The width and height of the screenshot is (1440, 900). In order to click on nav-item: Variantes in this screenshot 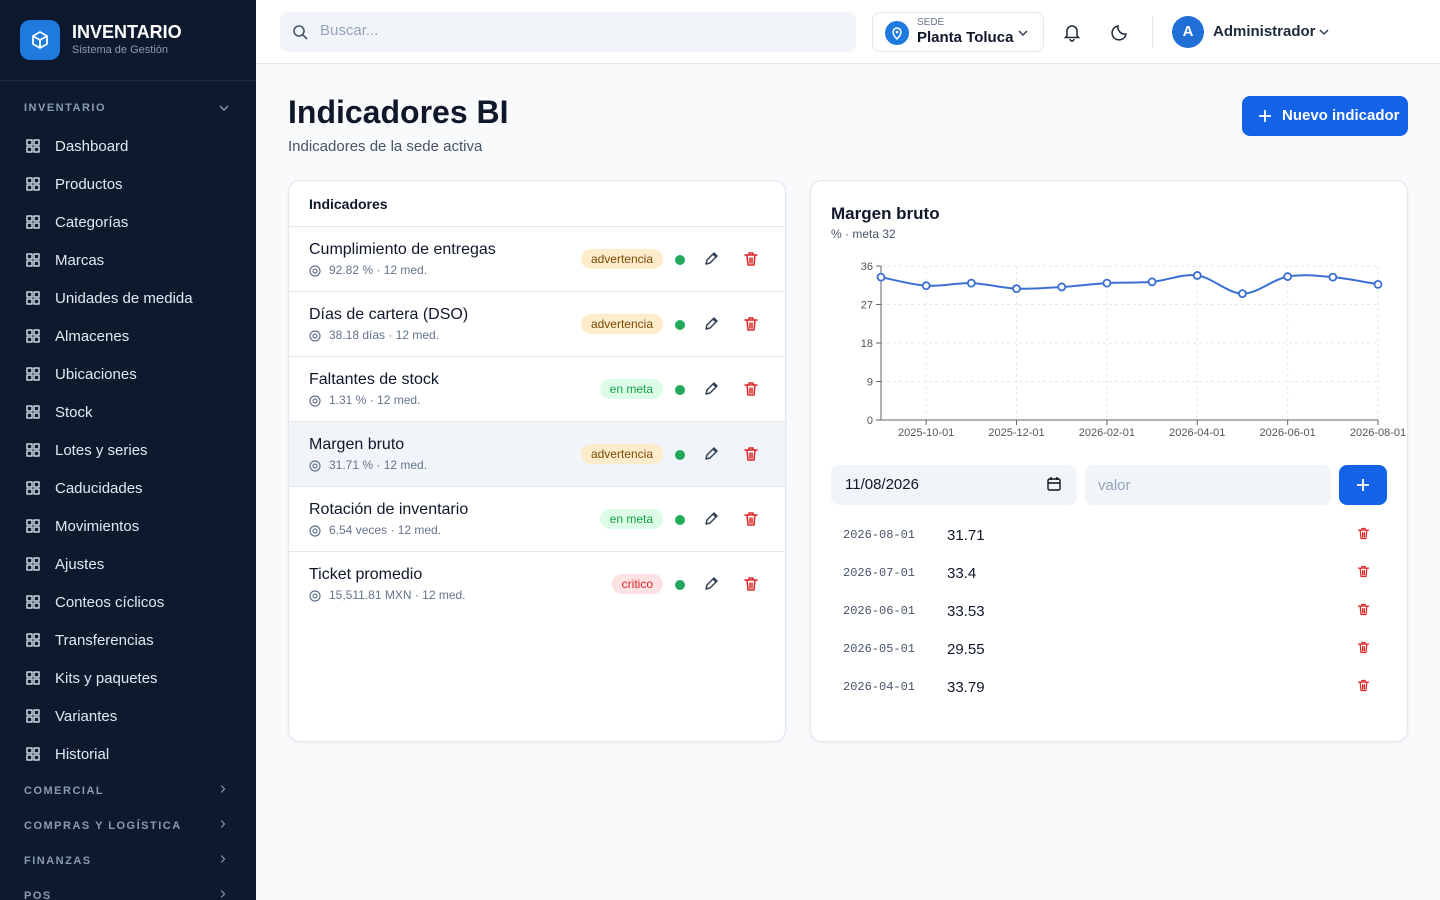, I will do `click(70, 716)`.